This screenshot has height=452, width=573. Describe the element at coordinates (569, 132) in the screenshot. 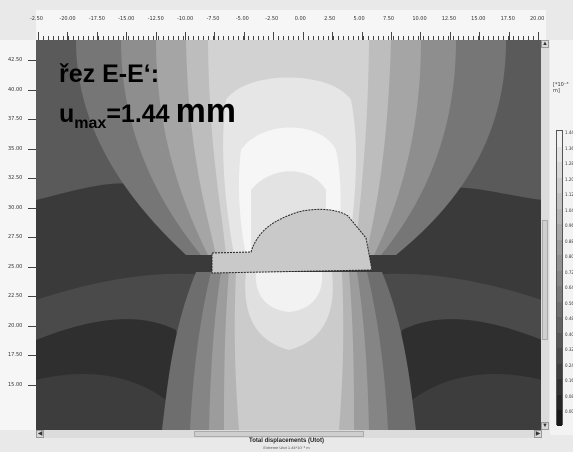

I see `legend-value-label: 1.44` at that location.